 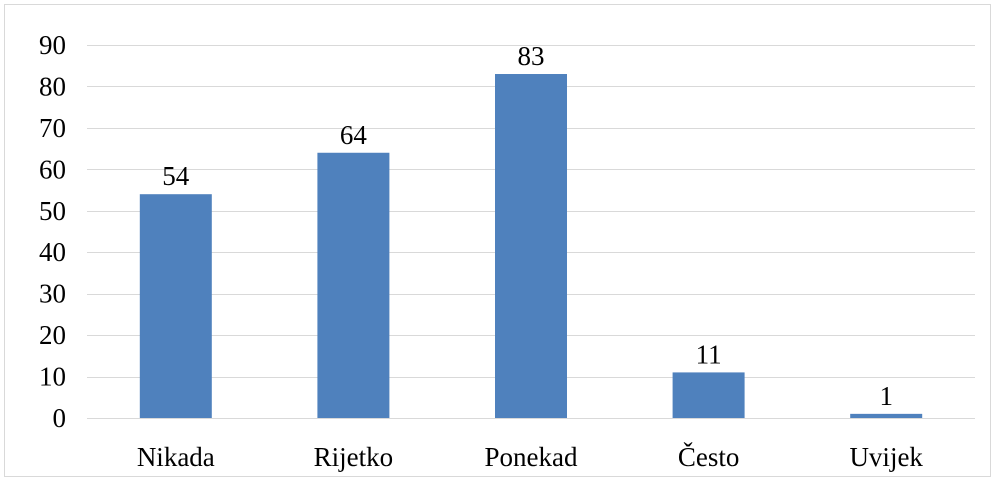 What do you see at coordinates (886, 457) in the screenshot?
I see `x-tick-label: Uvijek` at bounding box center [886, 457].